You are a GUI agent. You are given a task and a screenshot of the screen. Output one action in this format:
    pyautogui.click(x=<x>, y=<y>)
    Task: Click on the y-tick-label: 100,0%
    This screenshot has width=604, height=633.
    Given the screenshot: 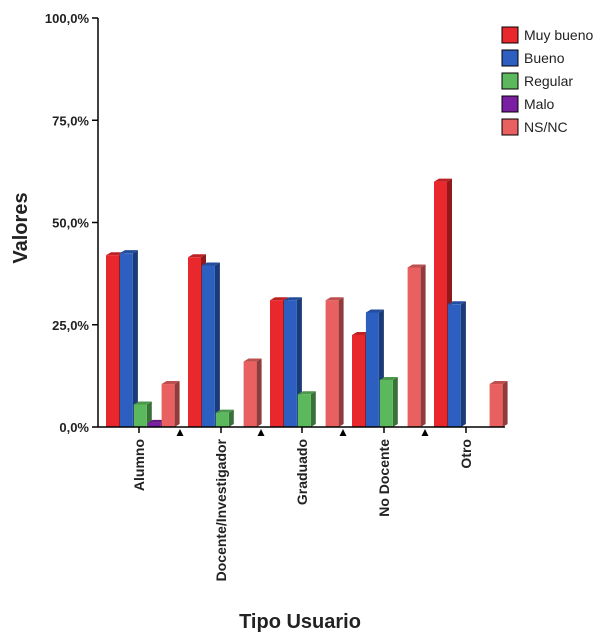 What is the action you would take?
    pyautogui.click(x=67, y=18)
    